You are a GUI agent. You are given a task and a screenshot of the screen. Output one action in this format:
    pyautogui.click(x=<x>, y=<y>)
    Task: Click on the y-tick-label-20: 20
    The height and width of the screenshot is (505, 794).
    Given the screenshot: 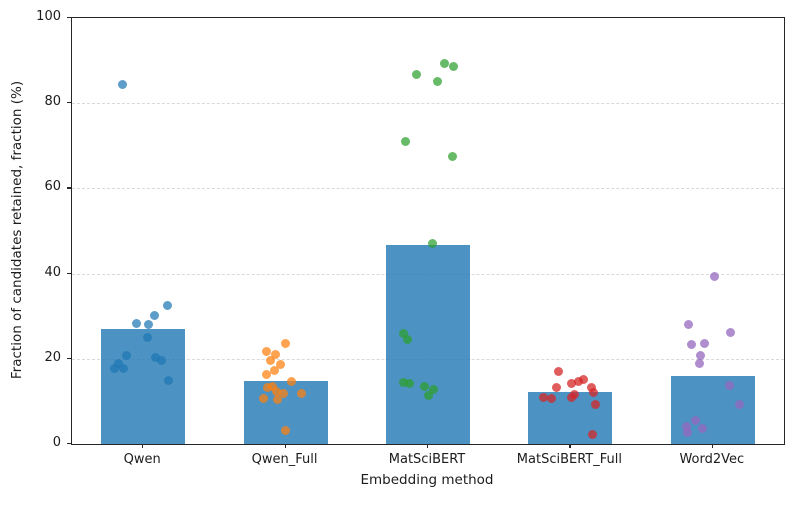 What is the action you would take?
    pyautogui.click(x=52, y=357)
    